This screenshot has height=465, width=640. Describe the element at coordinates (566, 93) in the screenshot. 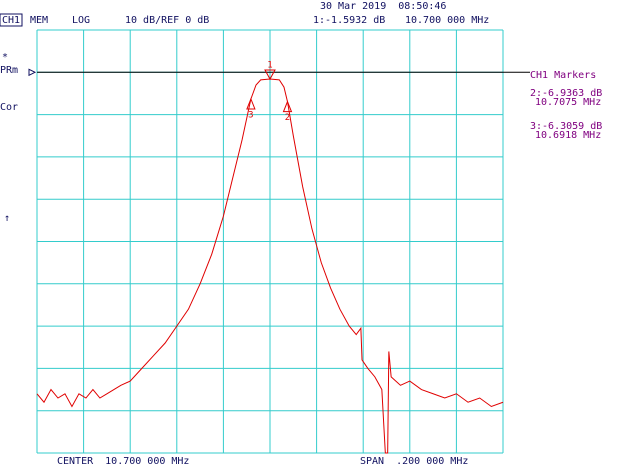

I see `marker-readout: 2:-6.9363 dB` at that location.